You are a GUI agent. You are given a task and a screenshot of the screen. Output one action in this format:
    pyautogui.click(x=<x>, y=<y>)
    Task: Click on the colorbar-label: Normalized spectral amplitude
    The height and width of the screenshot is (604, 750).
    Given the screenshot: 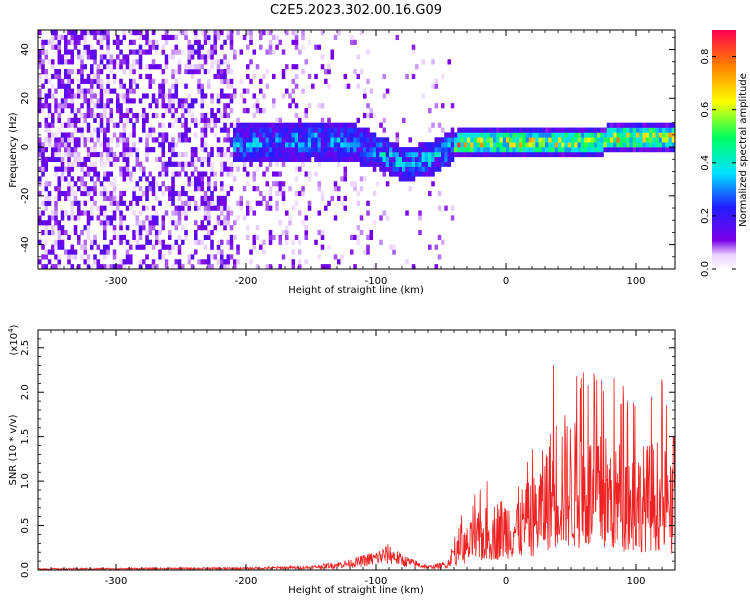 What is the action you would take?
    pyautogui.click(x=743, y=150)
    